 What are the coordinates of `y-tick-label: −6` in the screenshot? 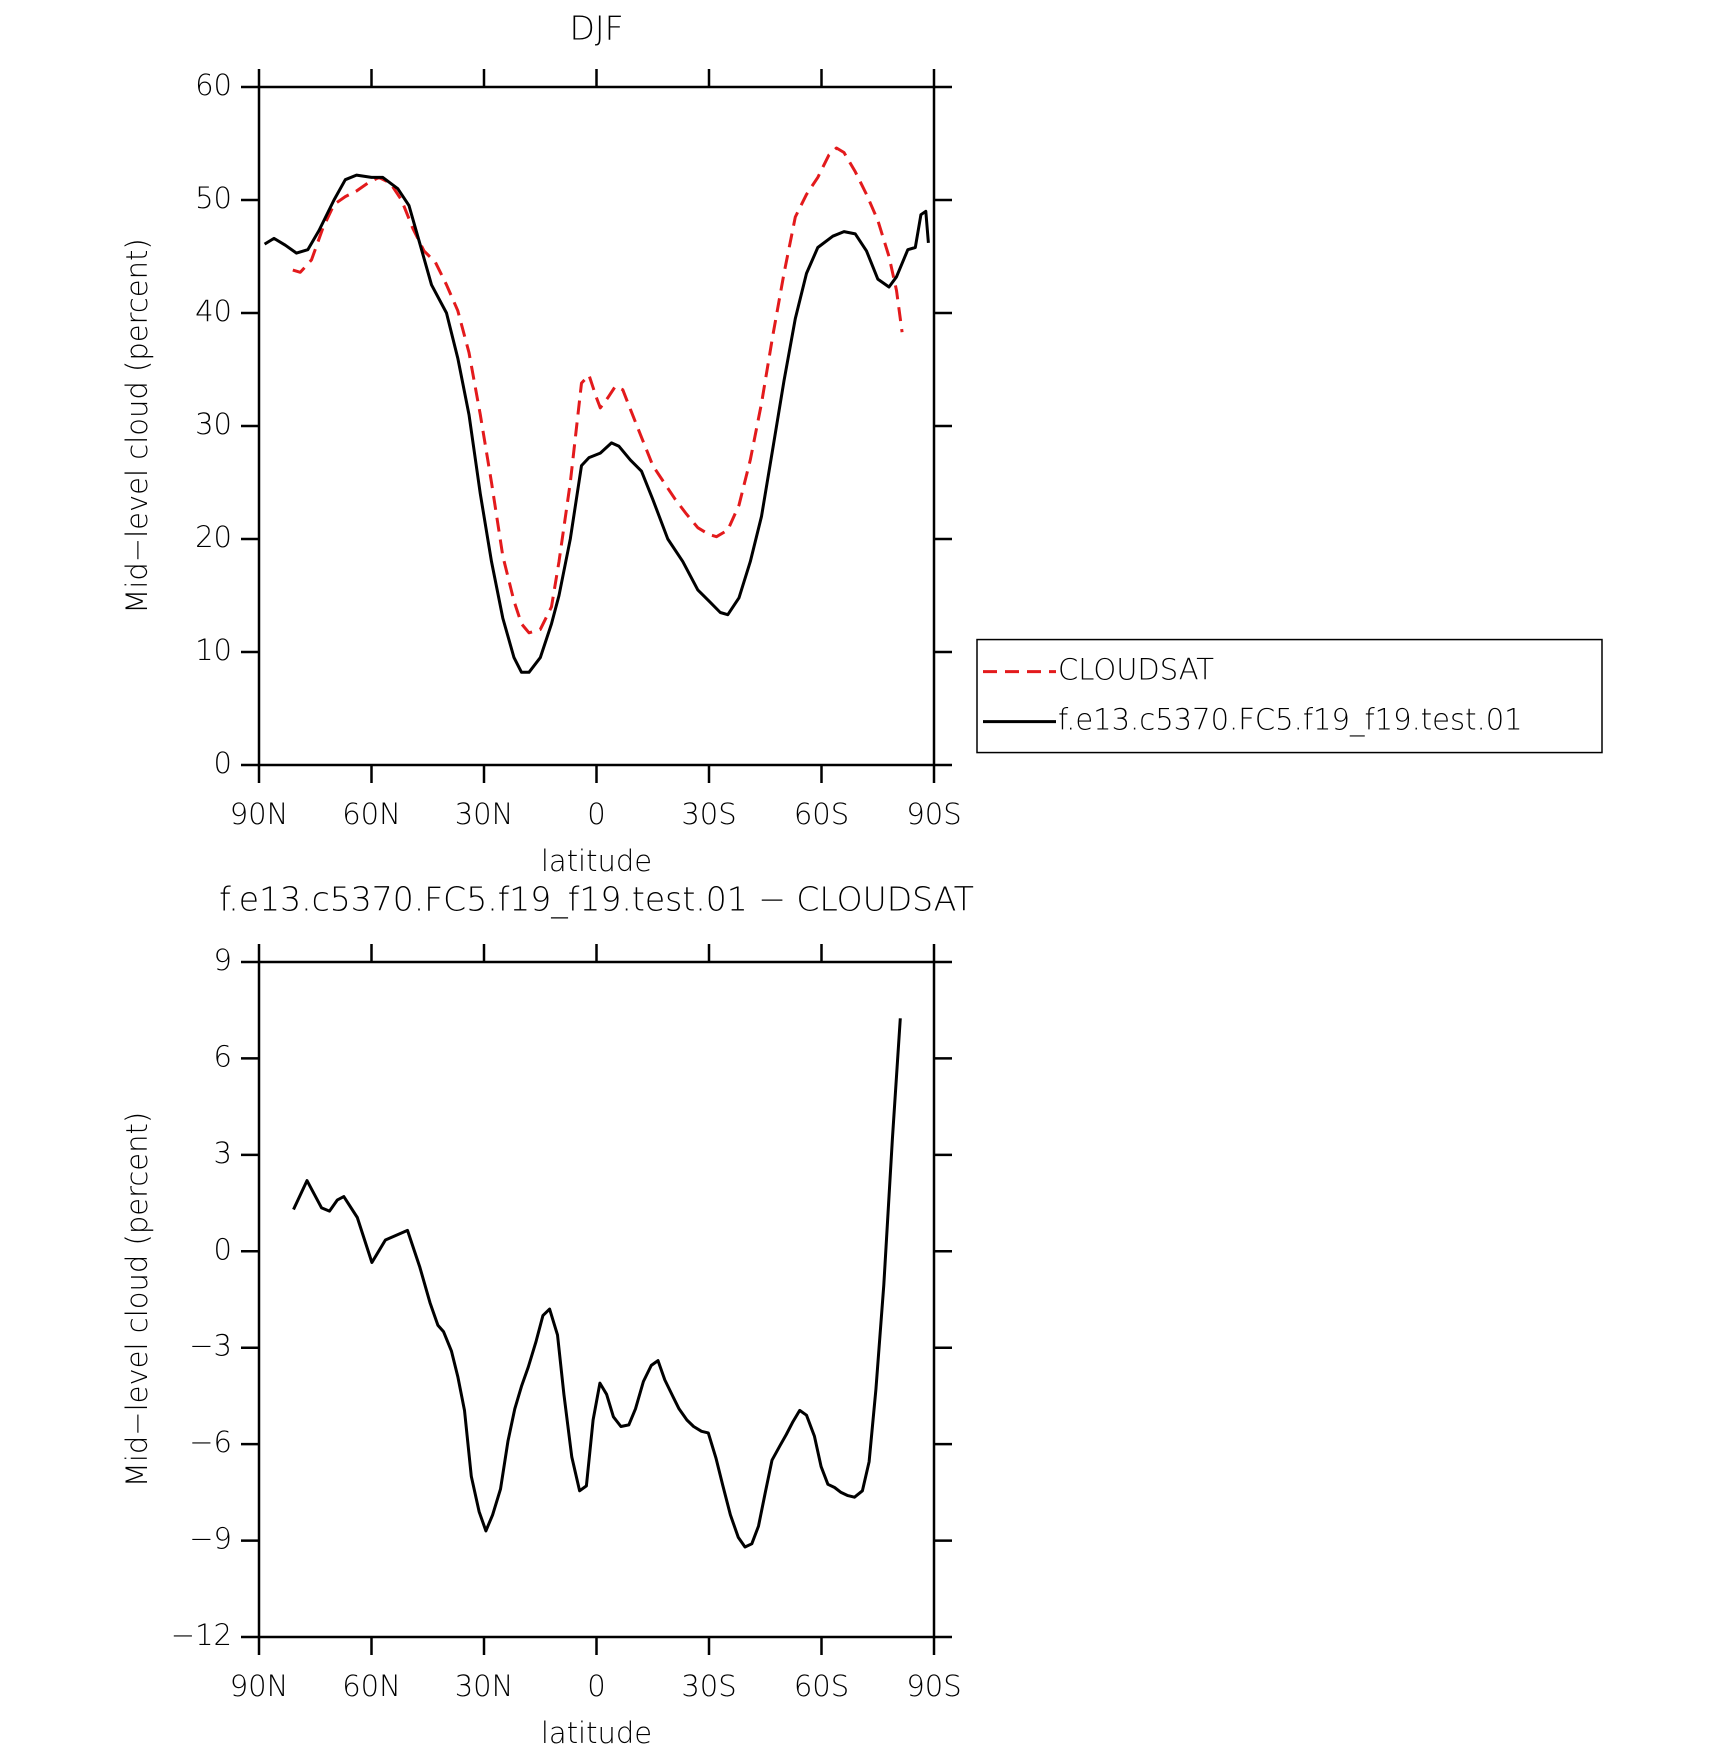 It's located at (210, 1442).